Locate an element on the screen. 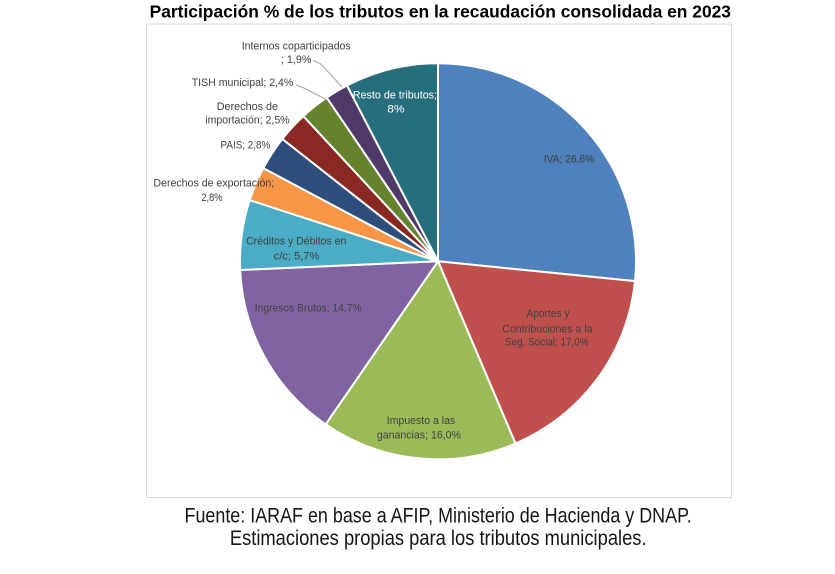 The image size is (835, 574). svg-text: Internos coparticipados is located at coordinates (296, 47).